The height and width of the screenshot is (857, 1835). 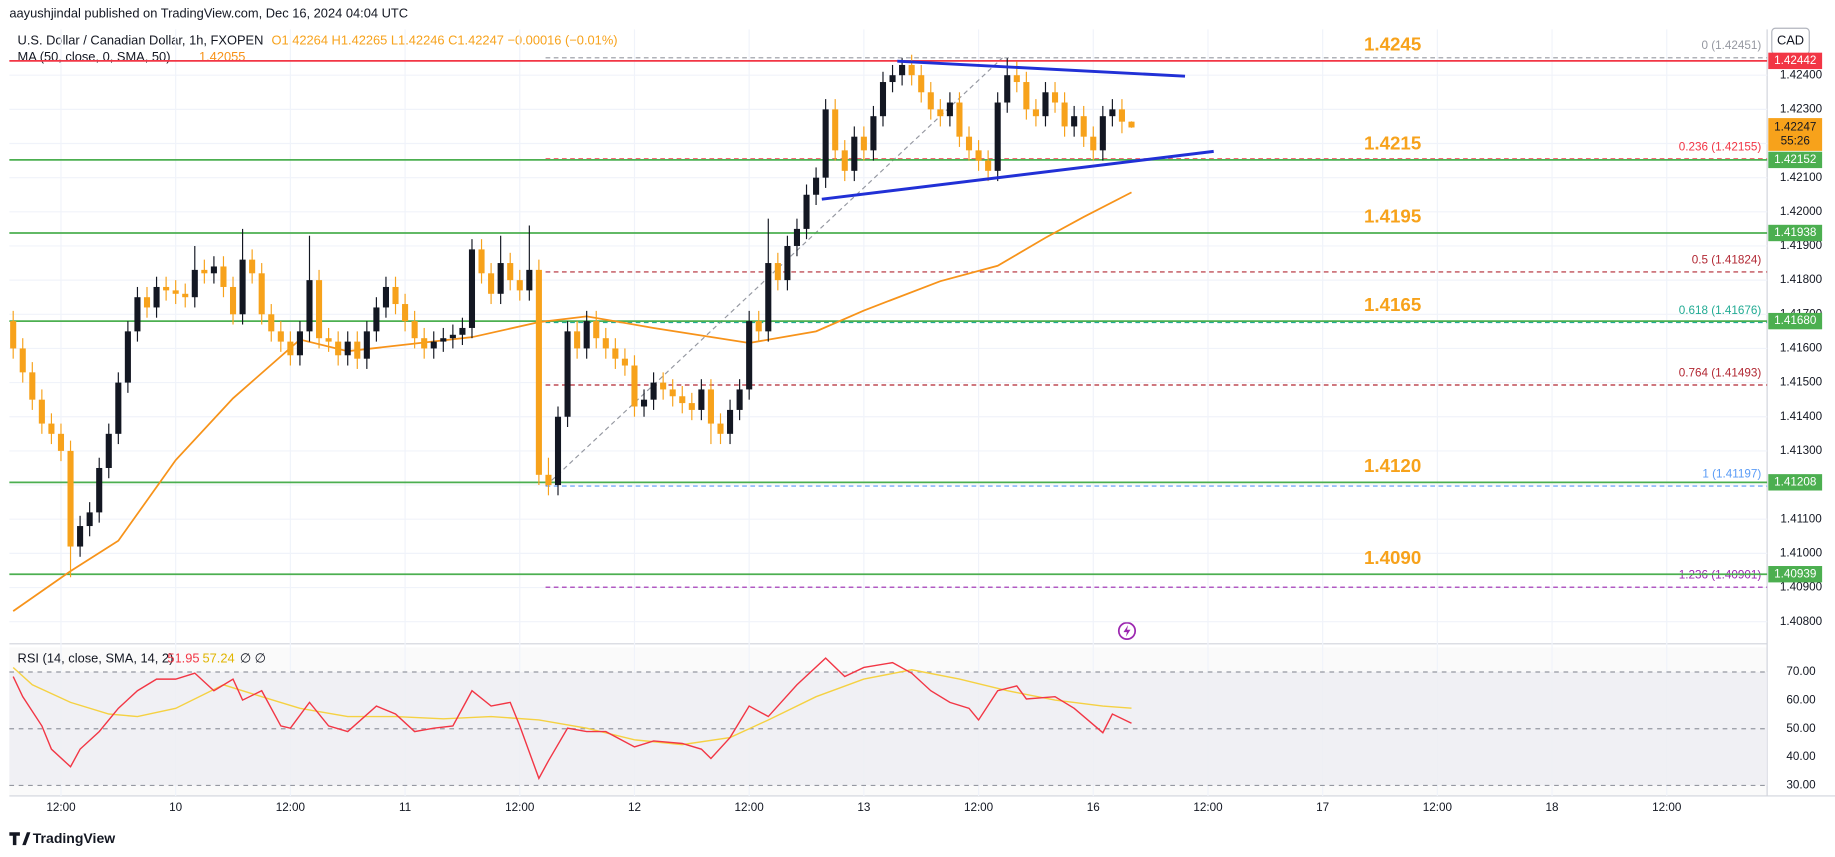 I want to click on price-tag-label: 1.41680, so click(x=1795, y=320).